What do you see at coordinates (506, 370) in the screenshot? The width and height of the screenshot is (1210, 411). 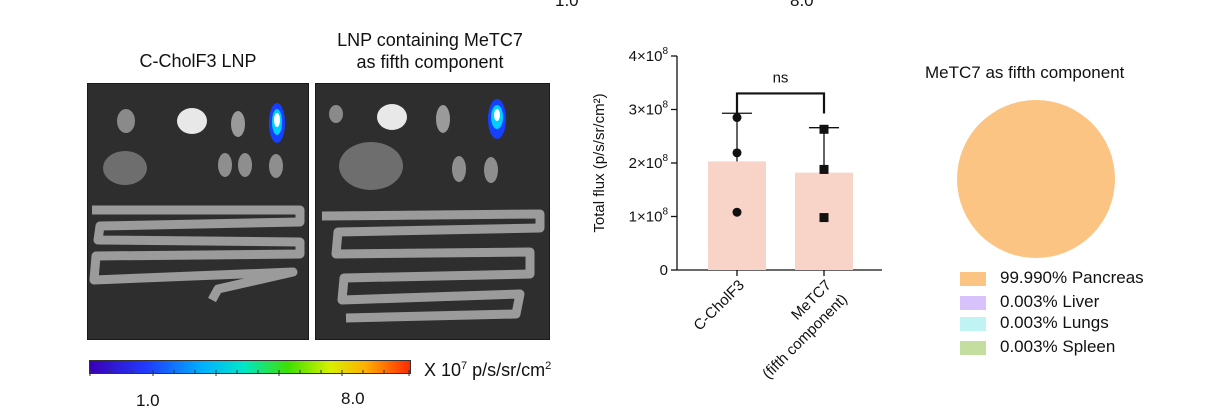 I see `colorbar-unit-suffix: p/s/sr/cm` at bounding box center [506, 370].